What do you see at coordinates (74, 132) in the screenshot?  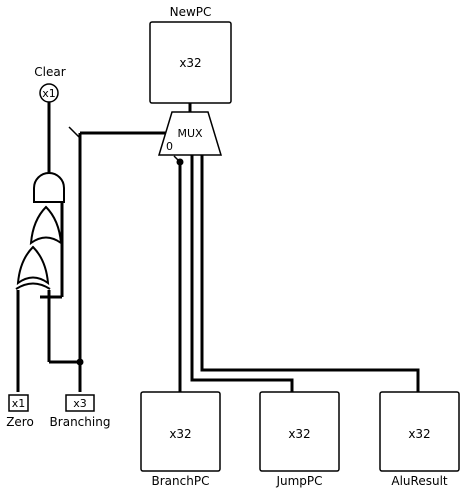 I see `bus-split-mark` at bounding box center [74, 132].